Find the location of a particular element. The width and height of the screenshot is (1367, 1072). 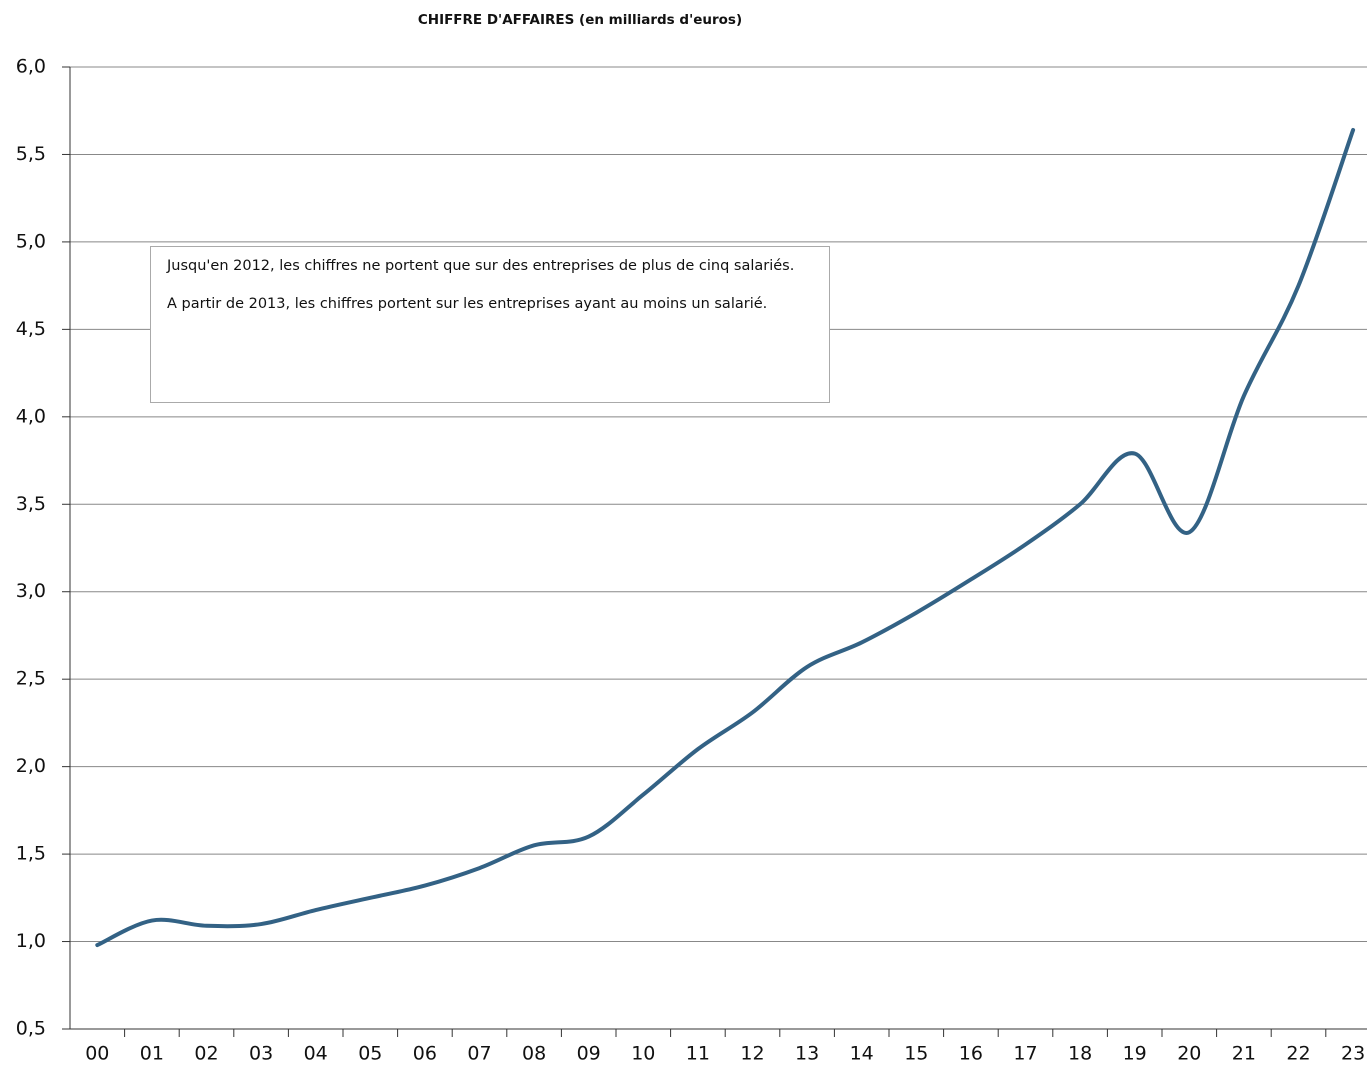

x-tick-label: 00 is located at coordinates (97, 1054).